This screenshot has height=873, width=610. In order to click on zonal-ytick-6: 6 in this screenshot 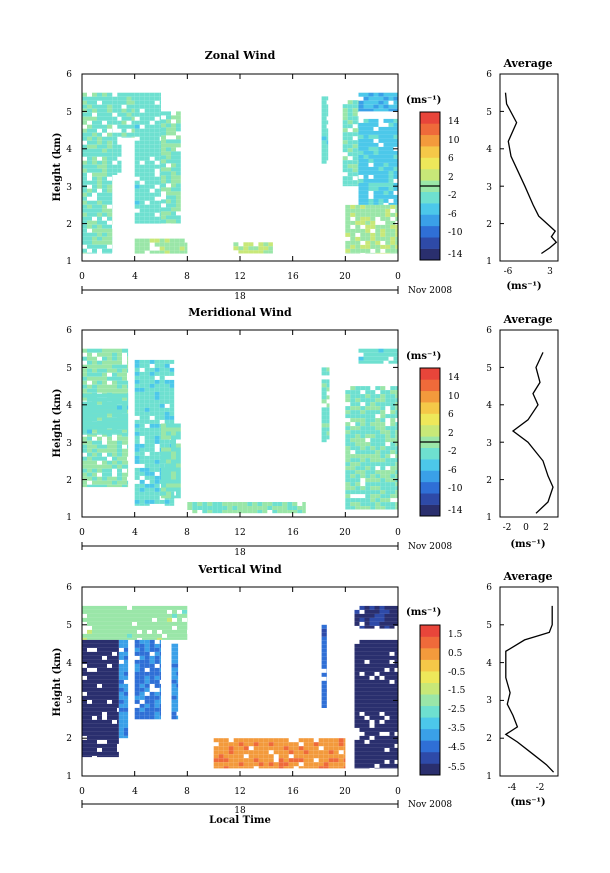, I will do `click(69, 75)`.